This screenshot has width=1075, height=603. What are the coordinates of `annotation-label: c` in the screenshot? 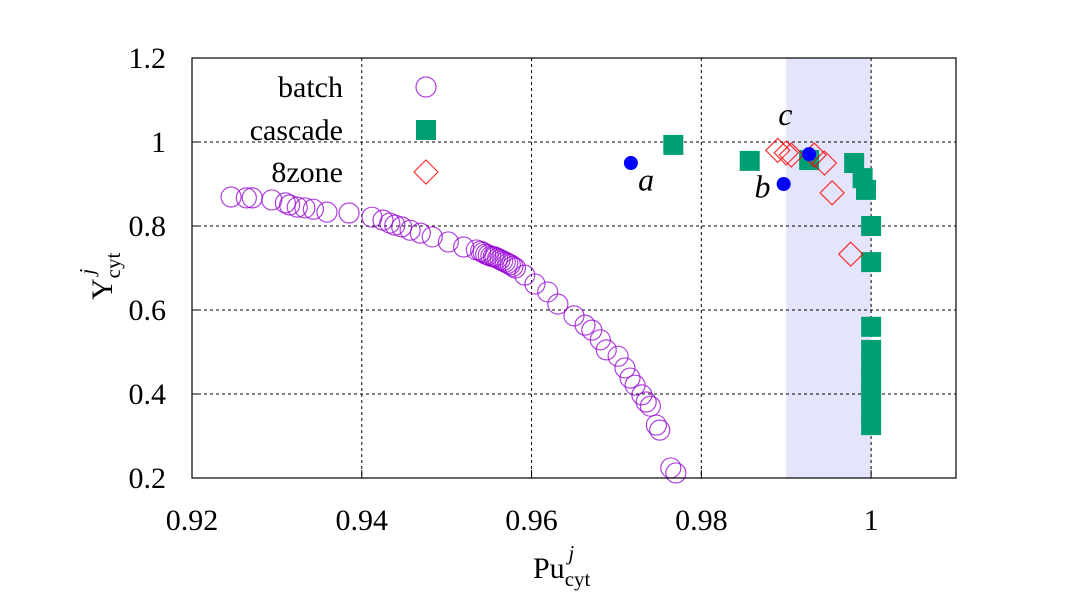 It's located at (785, 114).